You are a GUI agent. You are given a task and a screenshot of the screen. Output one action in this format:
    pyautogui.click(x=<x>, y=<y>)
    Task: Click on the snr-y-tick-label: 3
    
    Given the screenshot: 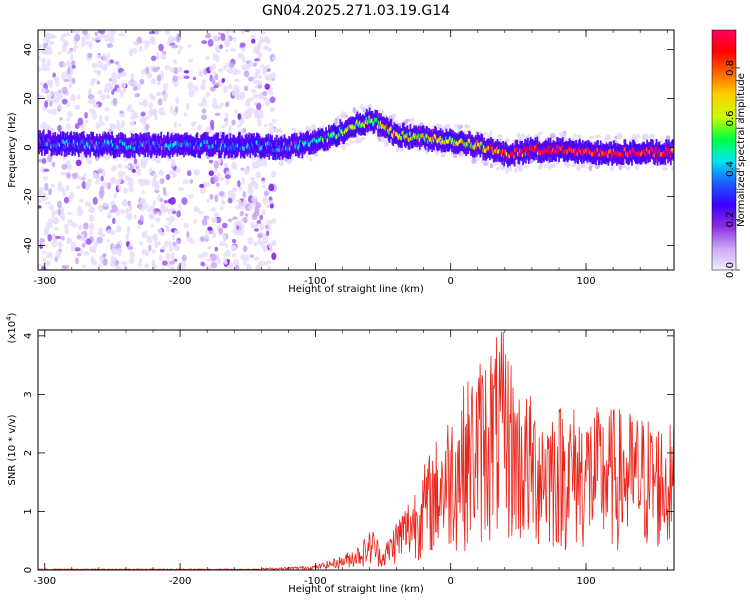 What is the action you would take?
    pyautogui.click(x=28, y=394)
    